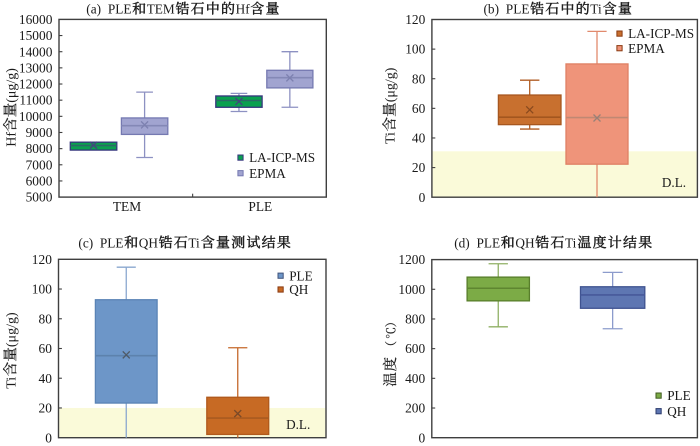 The image size is (700, 446). Describe the element at coordinates (411, 289) in the screenshot. I see `svg-text: 1000` at that location.